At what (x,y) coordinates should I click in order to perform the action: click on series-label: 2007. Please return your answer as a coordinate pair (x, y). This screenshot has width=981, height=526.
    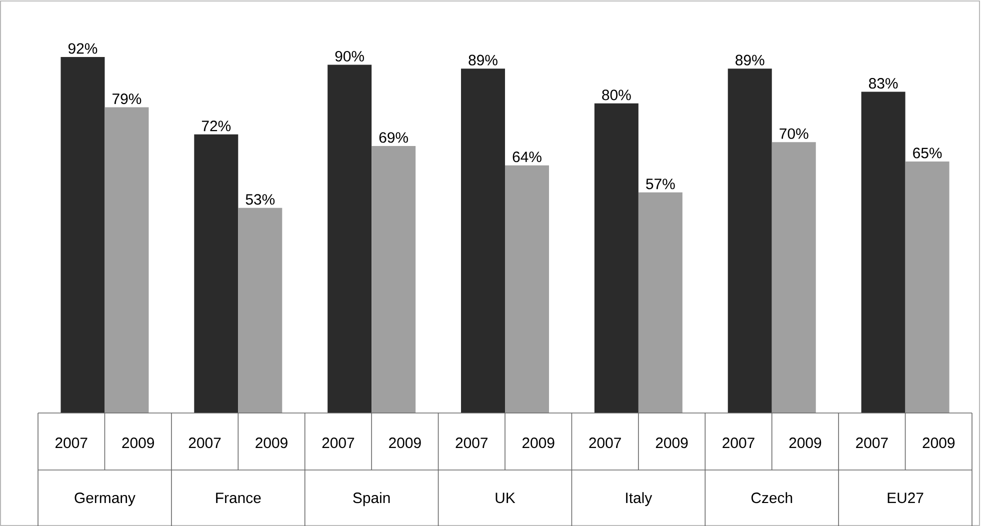
    Looking at the image, I should click on (71, 443).